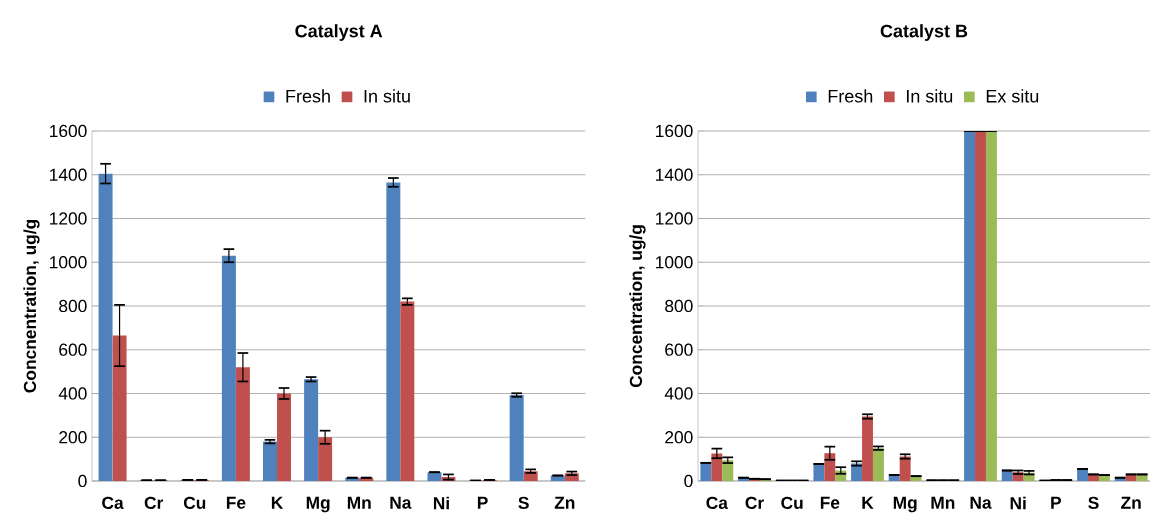 This screenshot has width=1154, height=520. What do you see at coordinates (924, 32) in the screenshot?
I see `chart-title: Catalyst B` at bounding box center [924, 32].